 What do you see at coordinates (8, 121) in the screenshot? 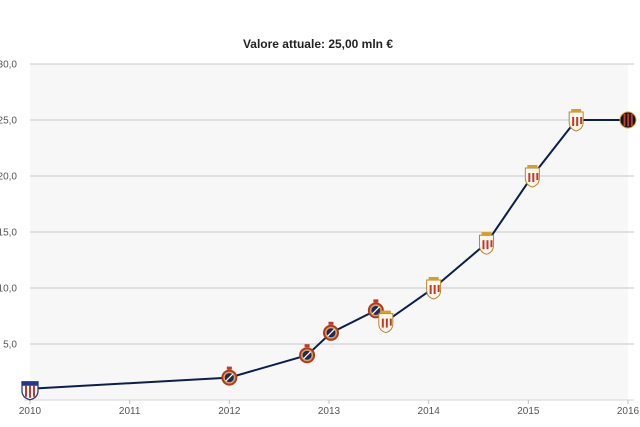
I see `y-tick-label: 25,0` at bounding box center [8, 121].